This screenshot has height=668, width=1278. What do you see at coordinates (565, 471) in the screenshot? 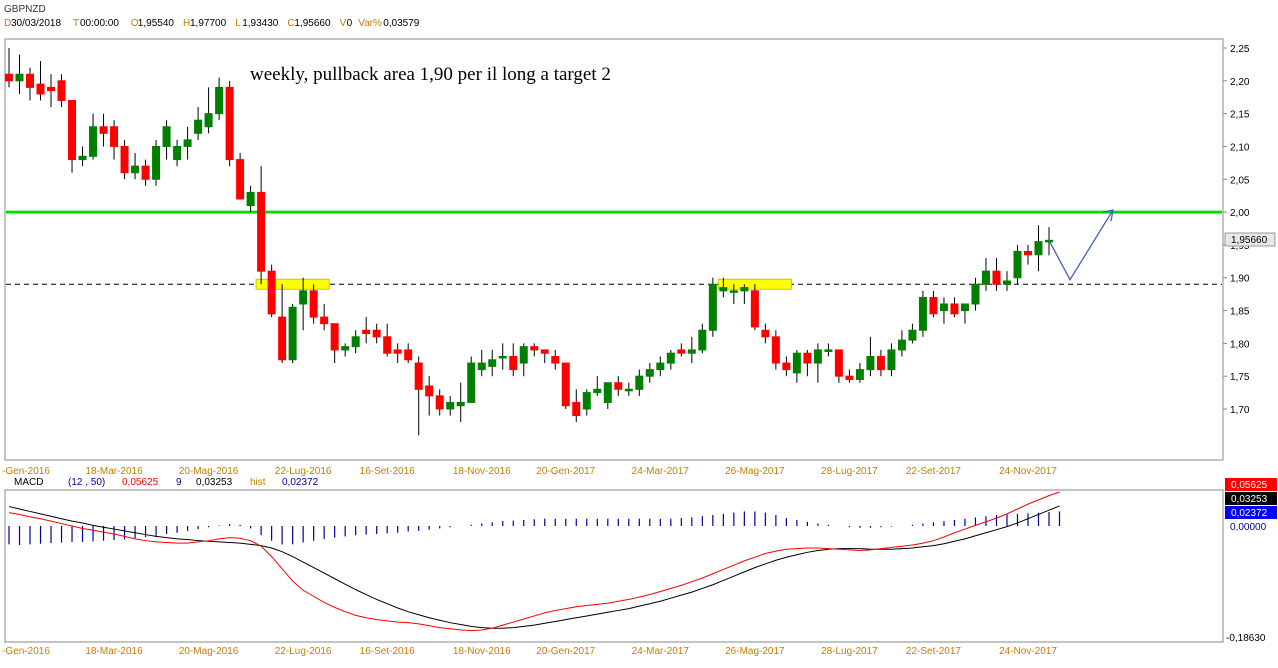
I see `x-tick-label-top: 20-Gen-2017` at bounding box center [565, 471].